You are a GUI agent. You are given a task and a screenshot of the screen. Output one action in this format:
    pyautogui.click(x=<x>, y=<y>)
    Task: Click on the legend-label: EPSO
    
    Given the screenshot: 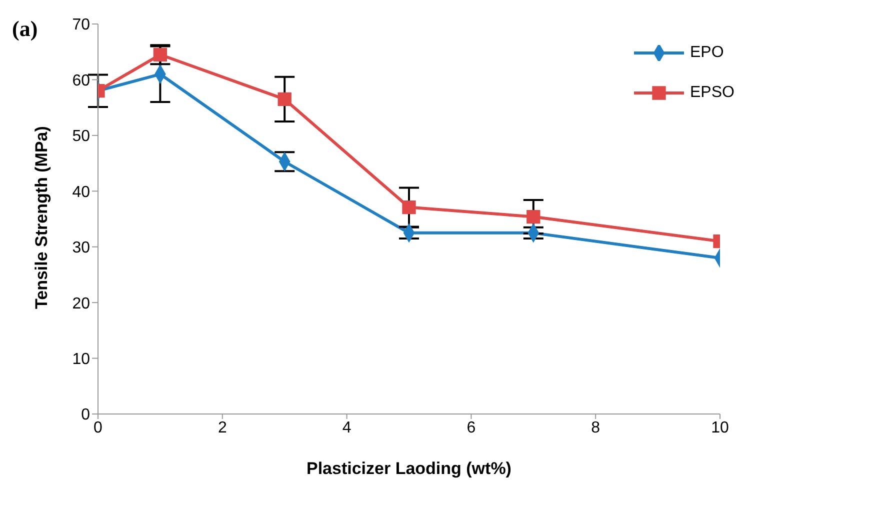 What is the action you would take?
    pyautogui.click(x=712, y=93)
    